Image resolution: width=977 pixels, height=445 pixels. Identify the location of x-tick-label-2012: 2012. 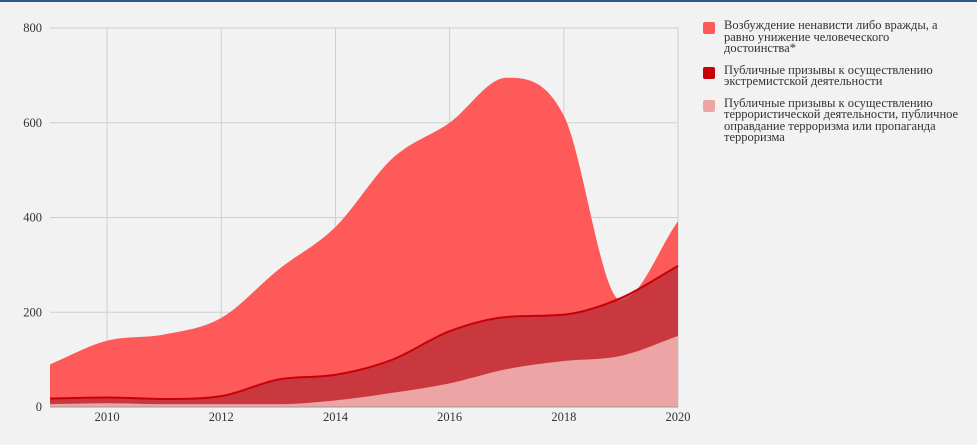
(221, 417).